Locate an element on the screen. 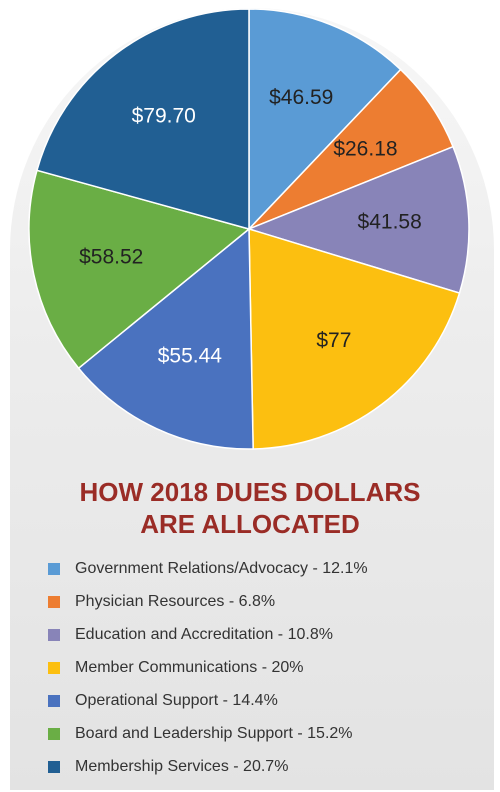 Image resolution: width=500 pixels, height=792 pixels. legend-label: Operational Support - 14.4% is located at coordinates (176, 700).